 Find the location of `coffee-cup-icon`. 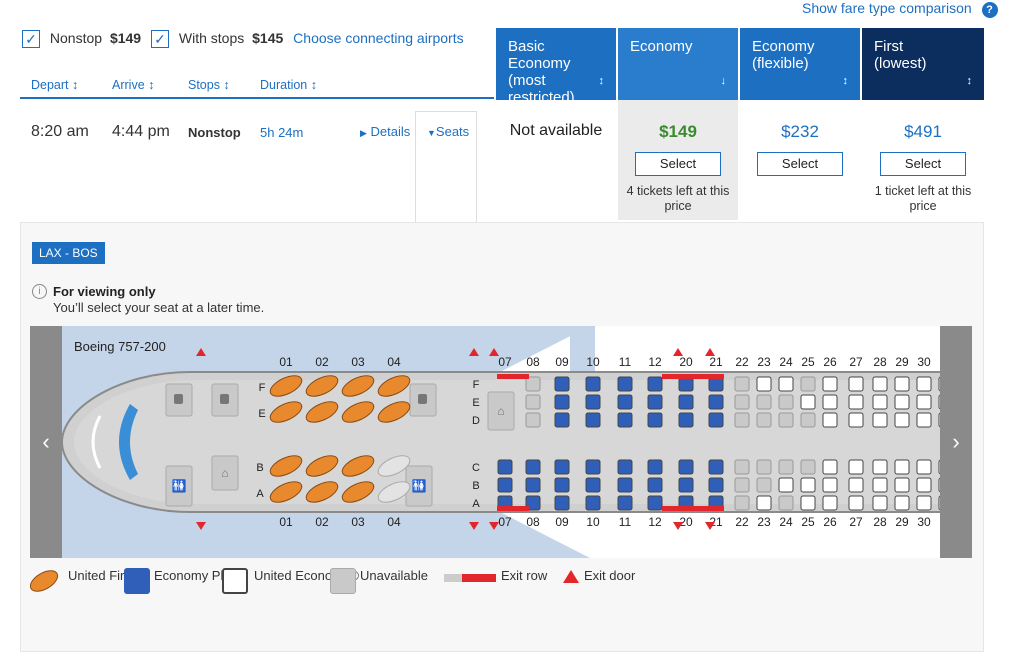

coffee-cup-icon is located at coordinates (224, 399).